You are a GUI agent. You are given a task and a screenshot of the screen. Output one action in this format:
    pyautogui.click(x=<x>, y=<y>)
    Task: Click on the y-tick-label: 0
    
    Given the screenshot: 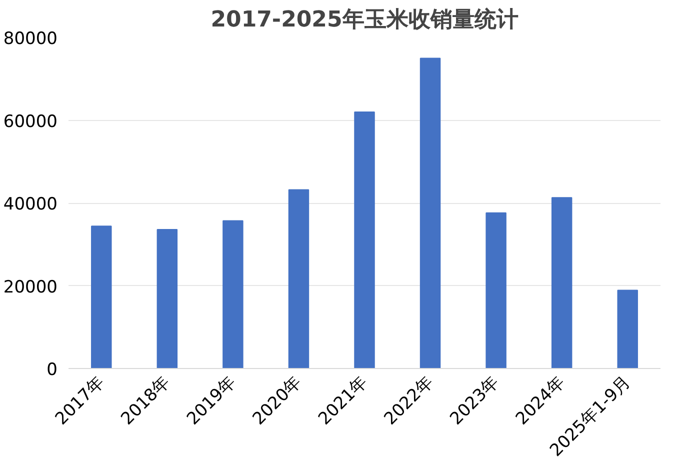 What is the action you would take?
    pyautogui.click(x=52, y=370)
    